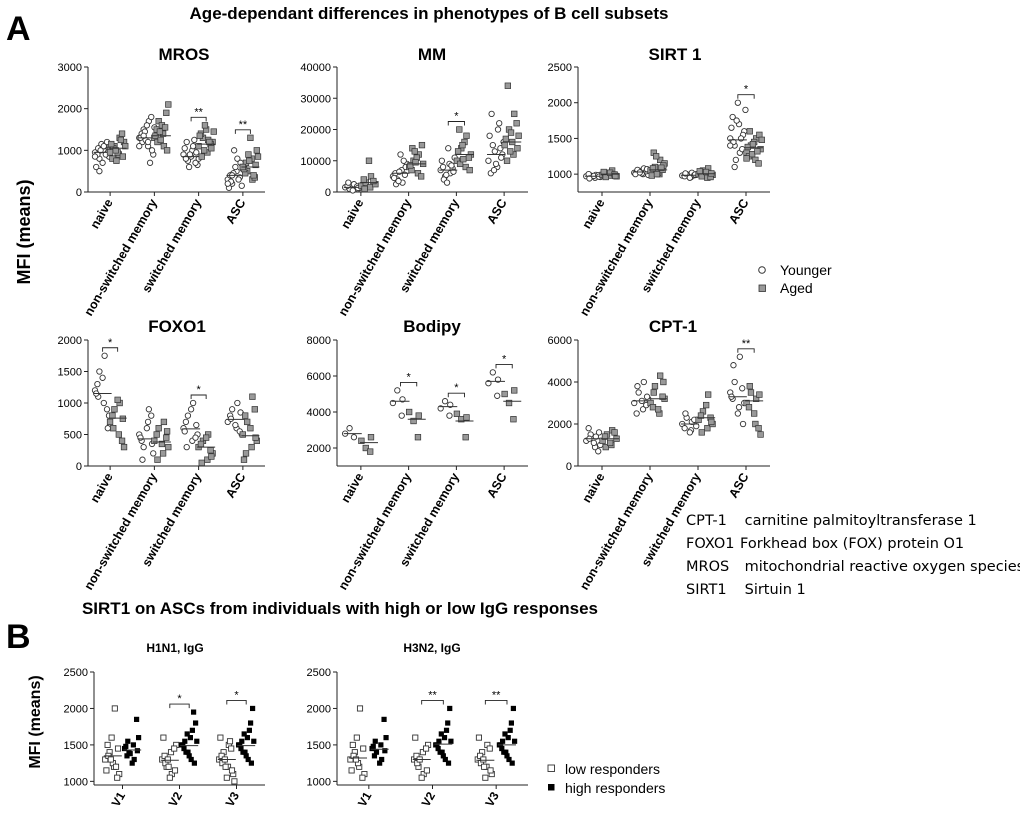 The height and width of the screenshot is (826, 1020). What do you see at coordinates (319, 341) in the screenshot?
I see `y-tick-label: 8000` at bounding box center [319, 341].